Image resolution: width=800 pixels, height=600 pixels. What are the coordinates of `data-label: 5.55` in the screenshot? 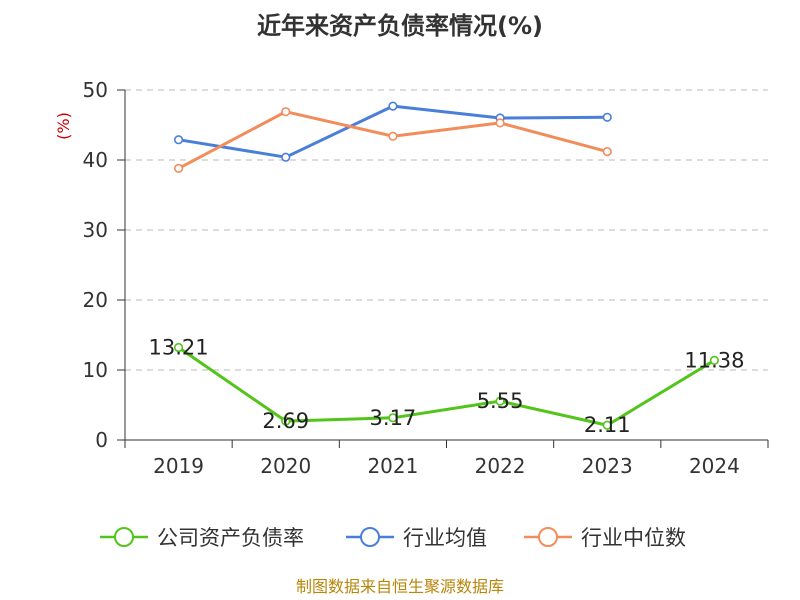 It's located at (500, 401).